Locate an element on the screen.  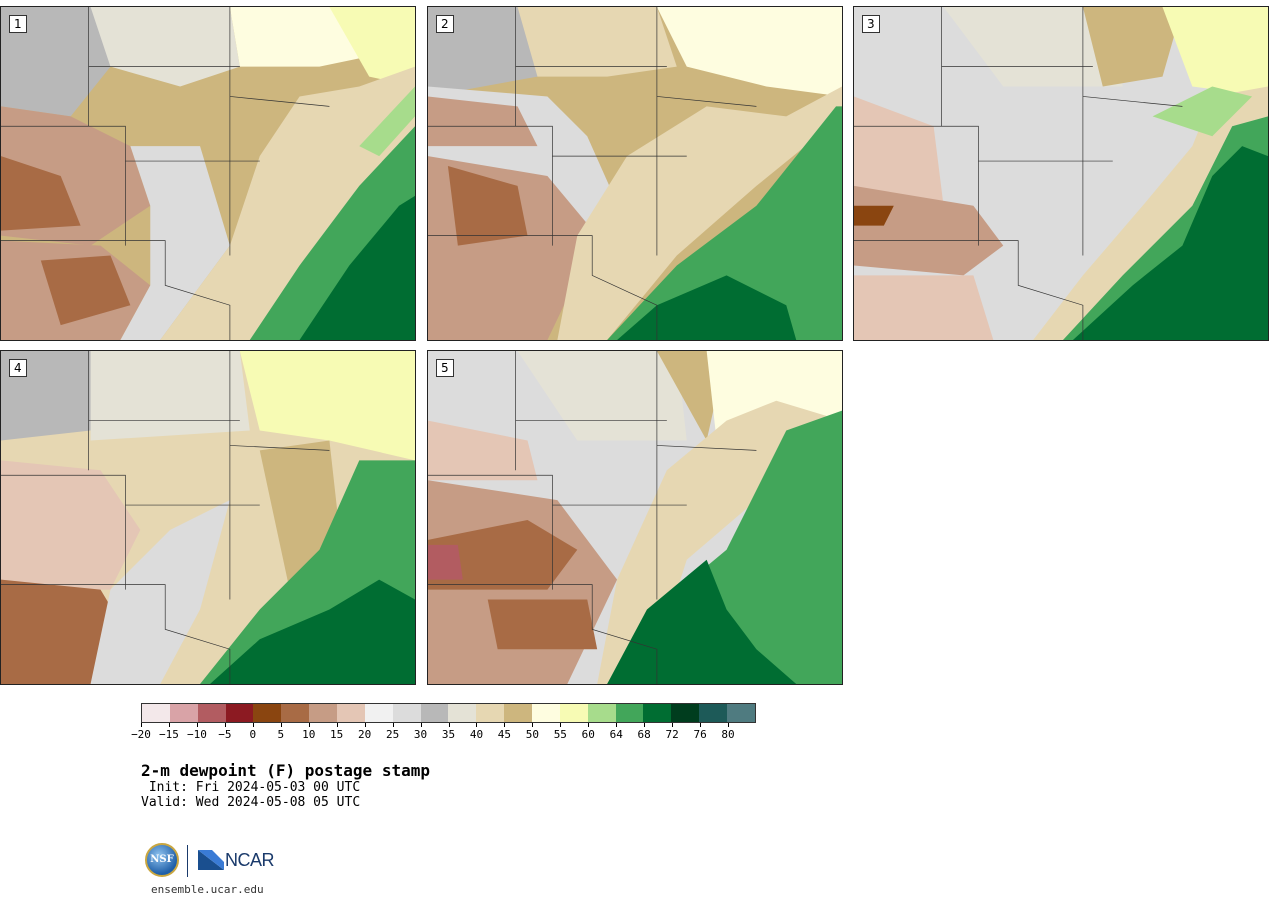
colorbar-tick-label: 20 is located at coordinates (365, 734).